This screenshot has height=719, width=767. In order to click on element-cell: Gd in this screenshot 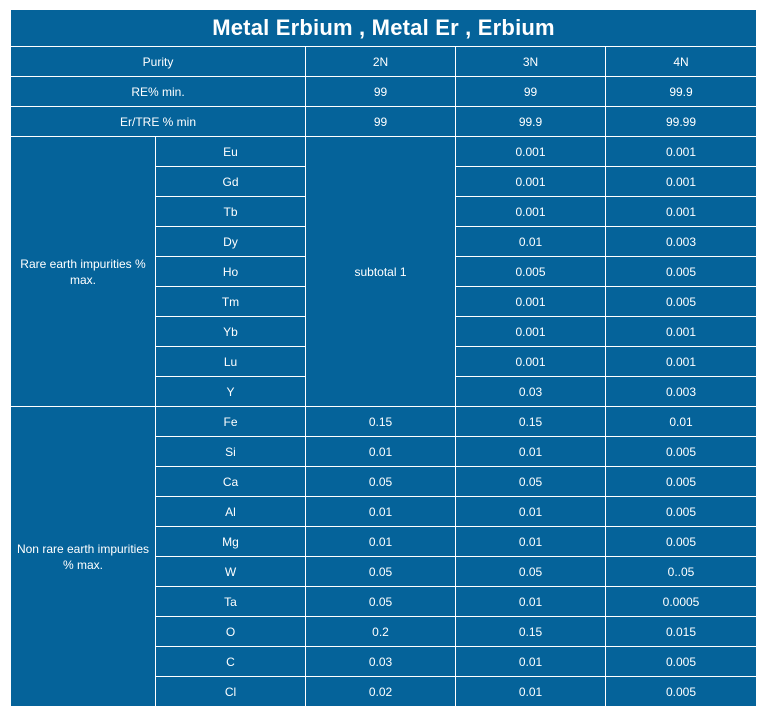, I will do `click(230, 181)`.